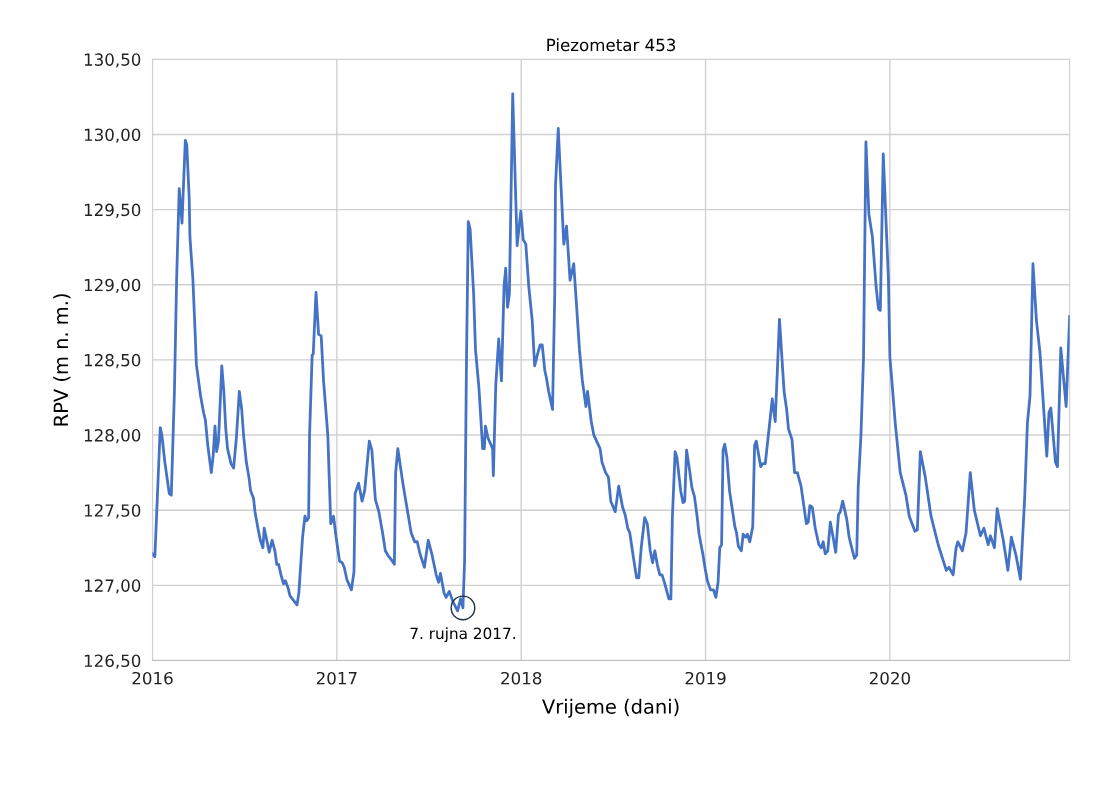  Describe the element at coordinates (62, 360) in the screenshot. I see `y-axis-title: RPV (m n. m.)` at that location.